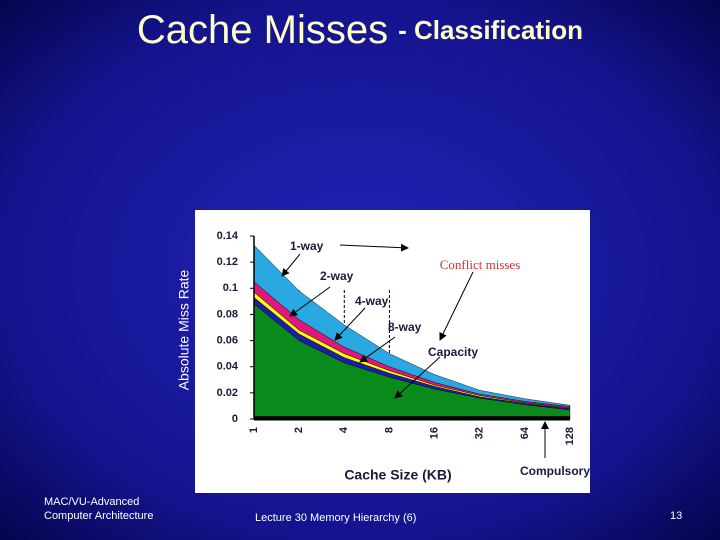 Image resolution: width=720 pixels, height=540 pixels. Describe the element at coordinates (490, 30) in the screenshot. I see `title-sub: - Classification` at that location.